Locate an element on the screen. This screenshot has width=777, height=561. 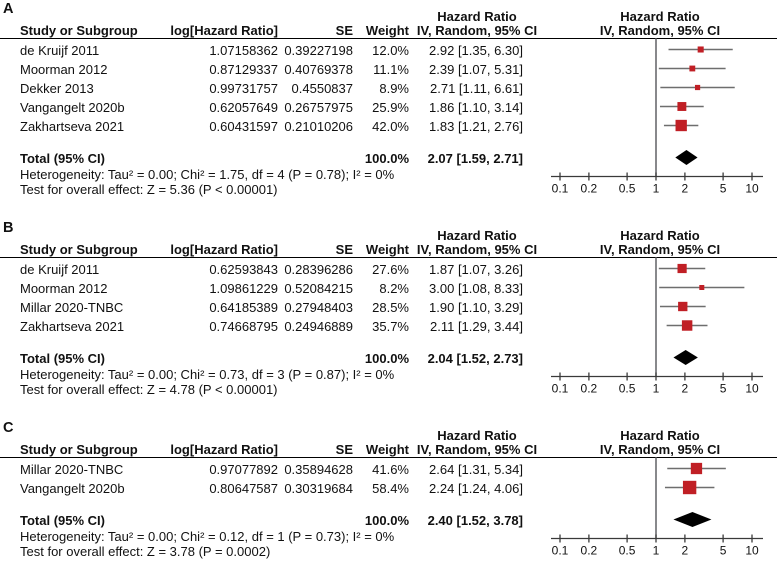
weight-value: 11.1% is located at coordinates (391, 69).